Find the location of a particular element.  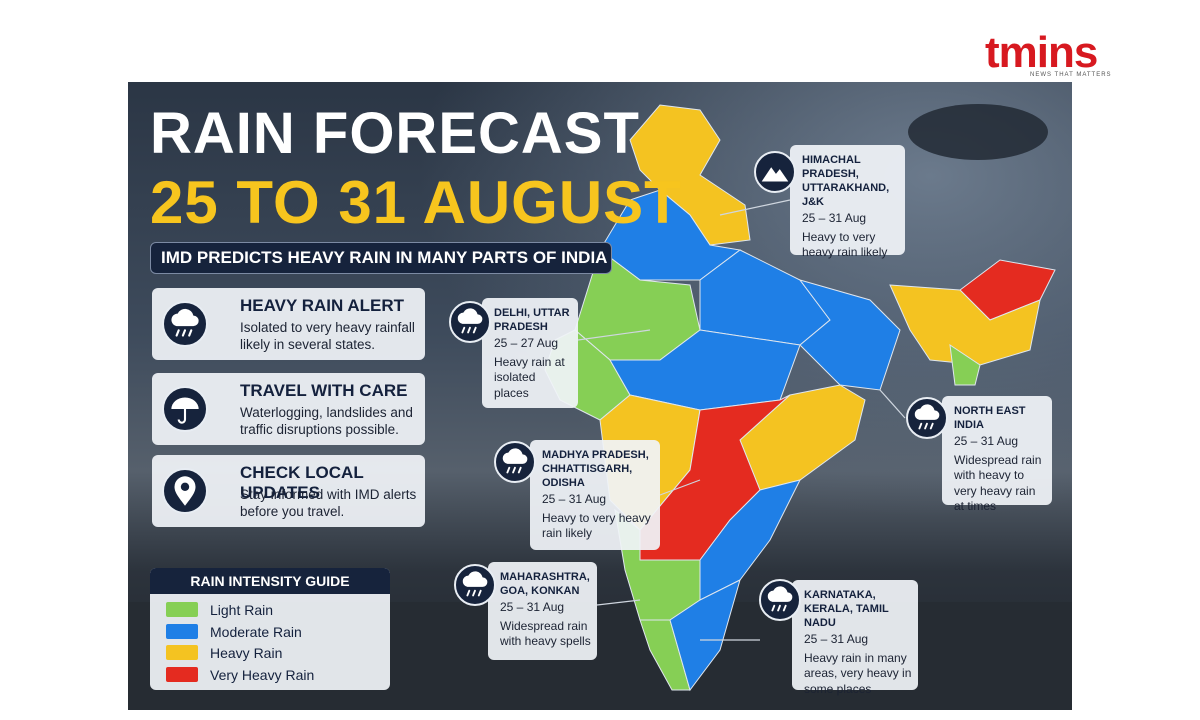

region-name: DELHI, UTTAR PRADESH is located at coordinates (532, 320).